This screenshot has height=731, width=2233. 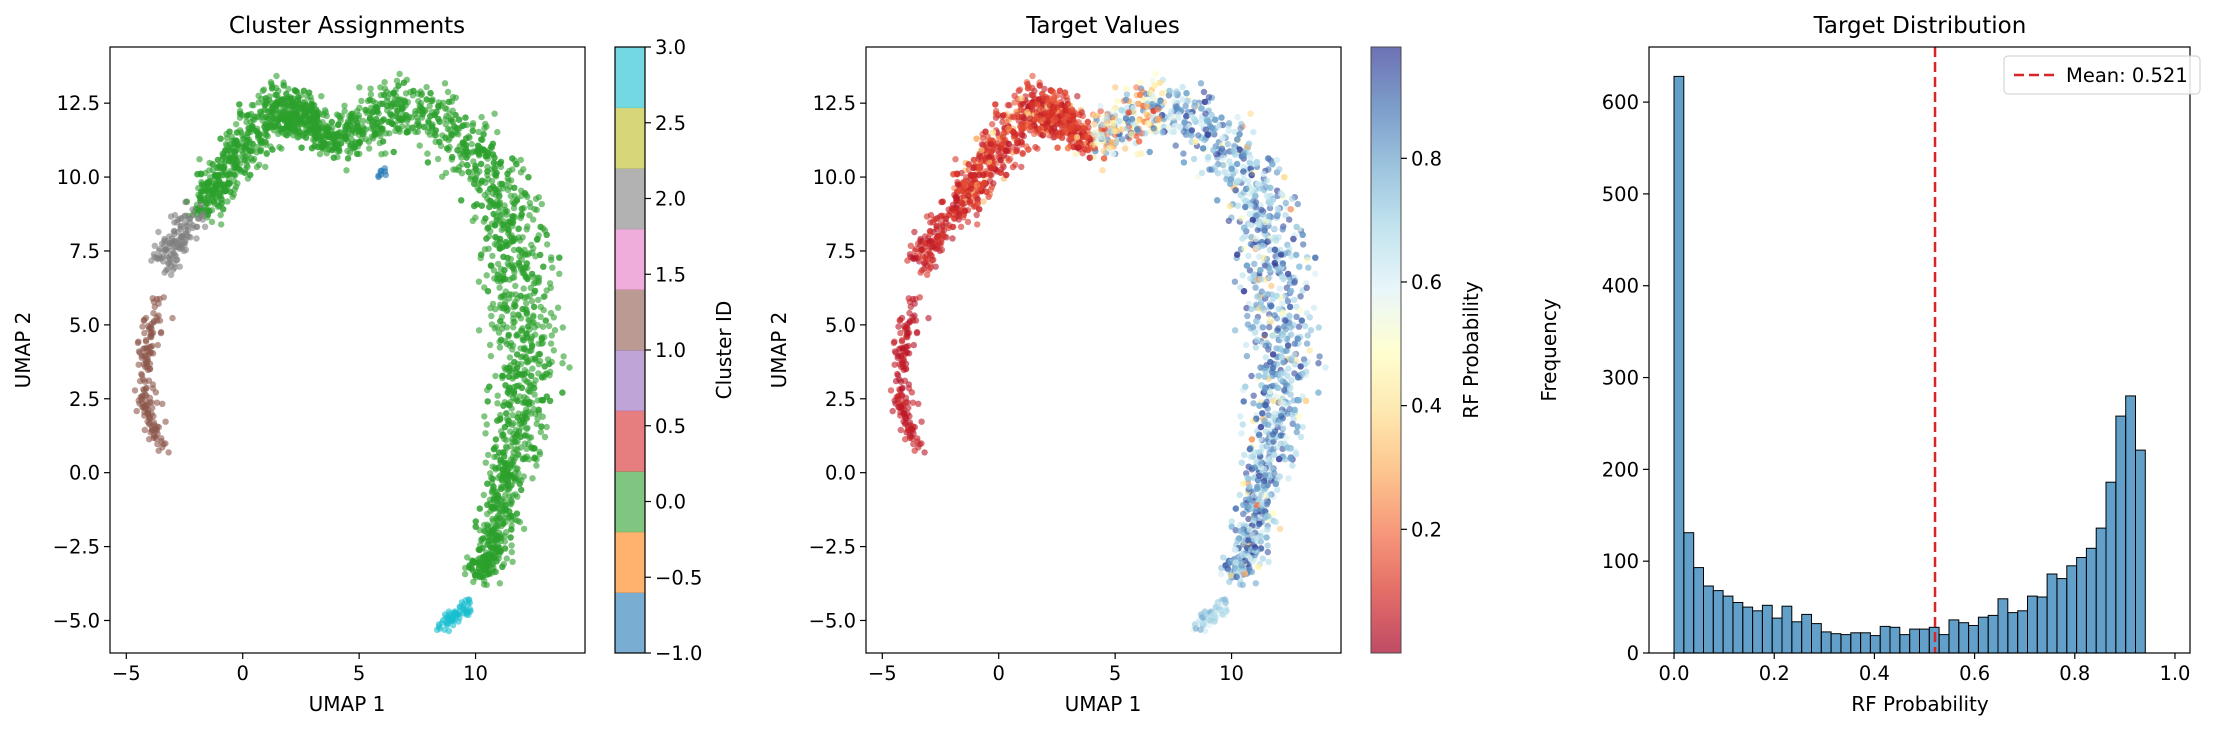 What do you see at coordinates (84, 473) in the screenshot?
I see `y-tick-label: 0.0` at bounding box center [84, 473].